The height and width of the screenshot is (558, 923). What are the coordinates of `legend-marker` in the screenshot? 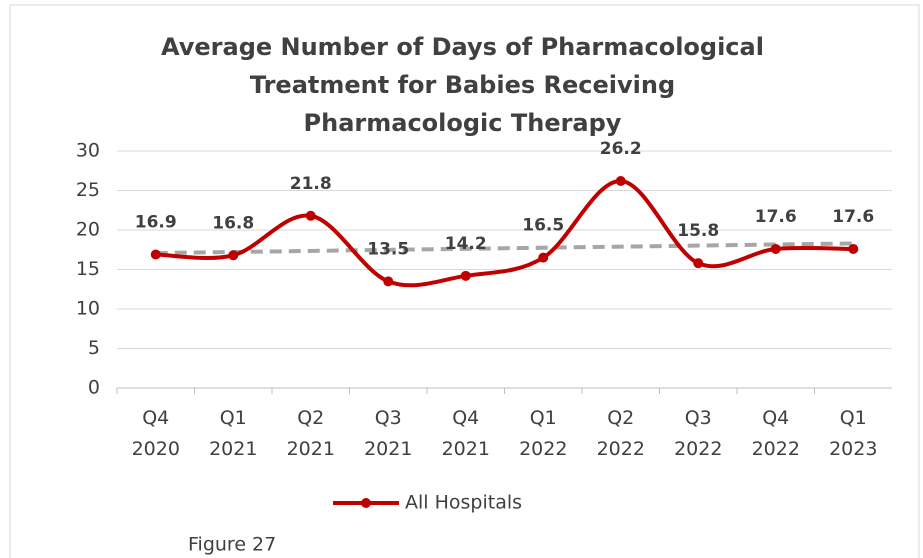 It's located at (366, 503).